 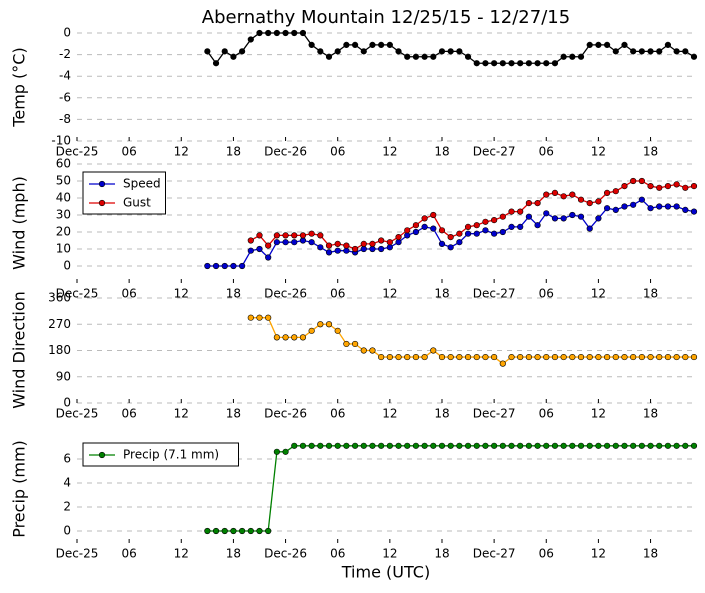 I want to click on y-tick-label: 60, so click(x=63, y=164).